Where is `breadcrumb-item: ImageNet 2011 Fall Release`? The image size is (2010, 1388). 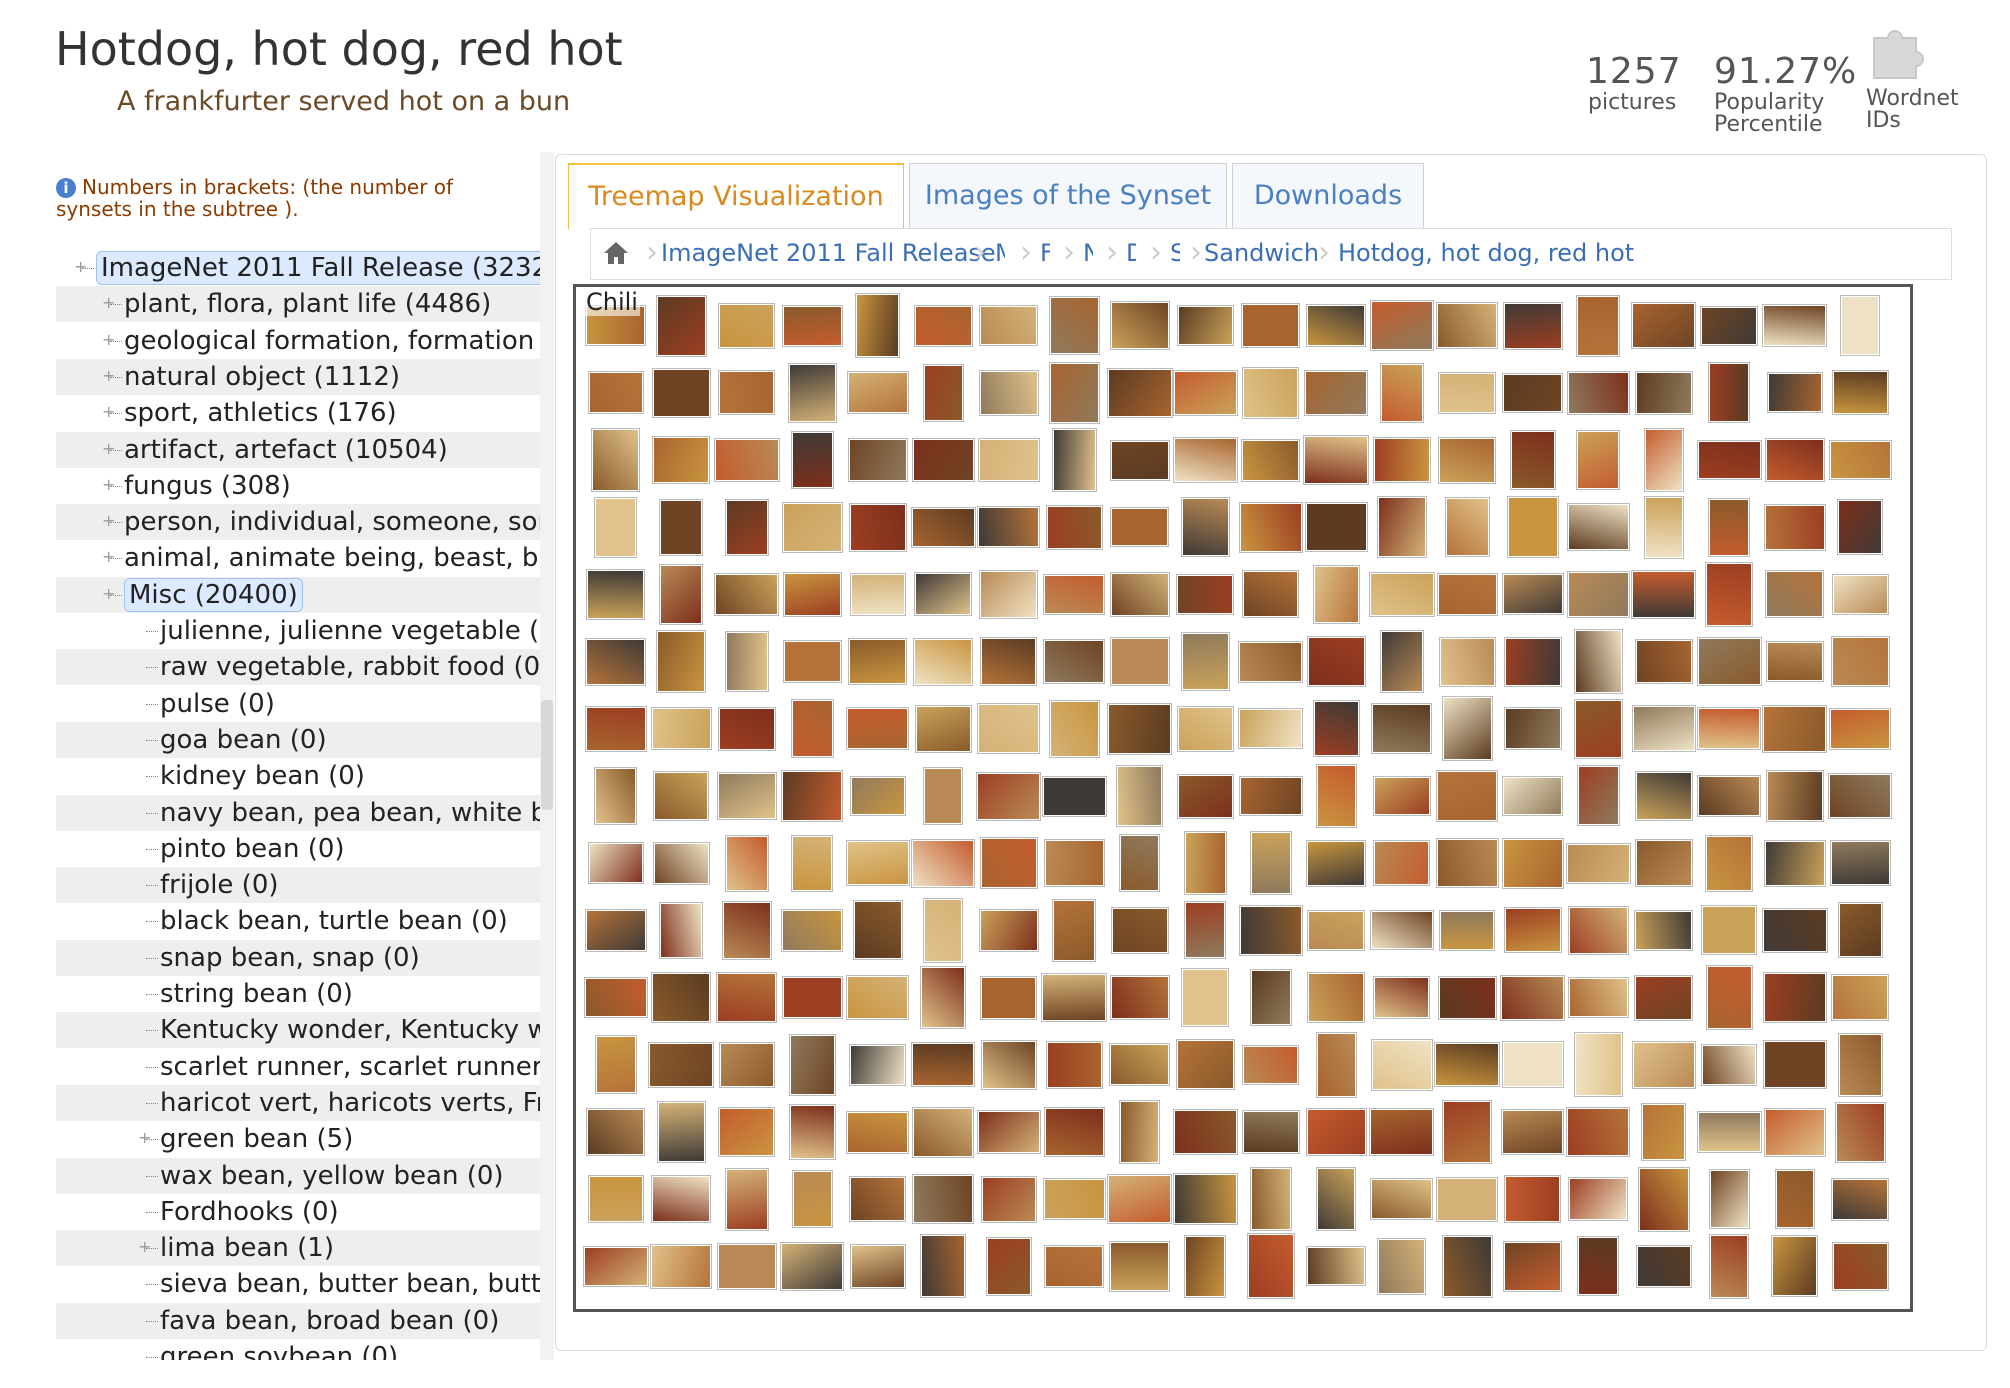 breadcrumb-item: ImageNet 2011 Fall Release is located at coordinates (828, 253).